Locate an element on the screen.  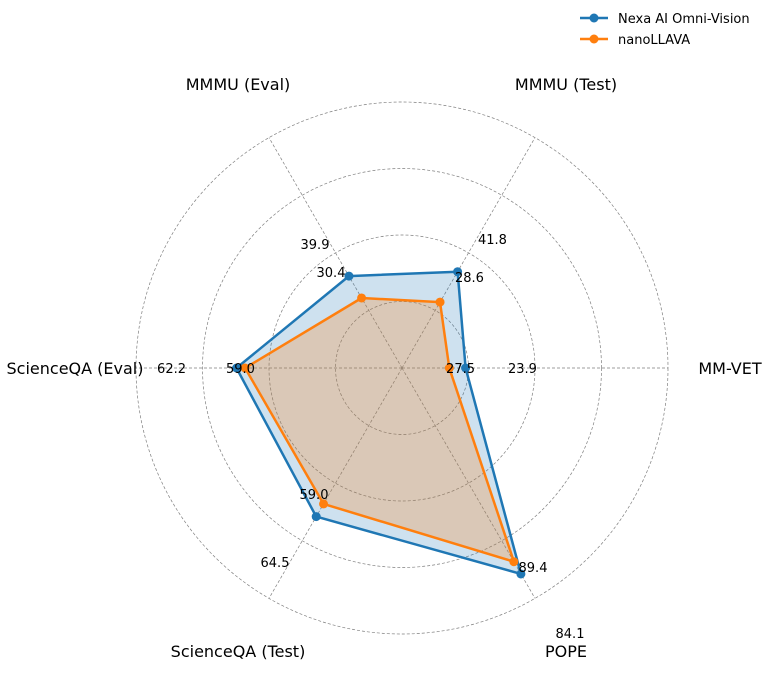
legend-marker-omni-vision is located at coordinates (594, 18).